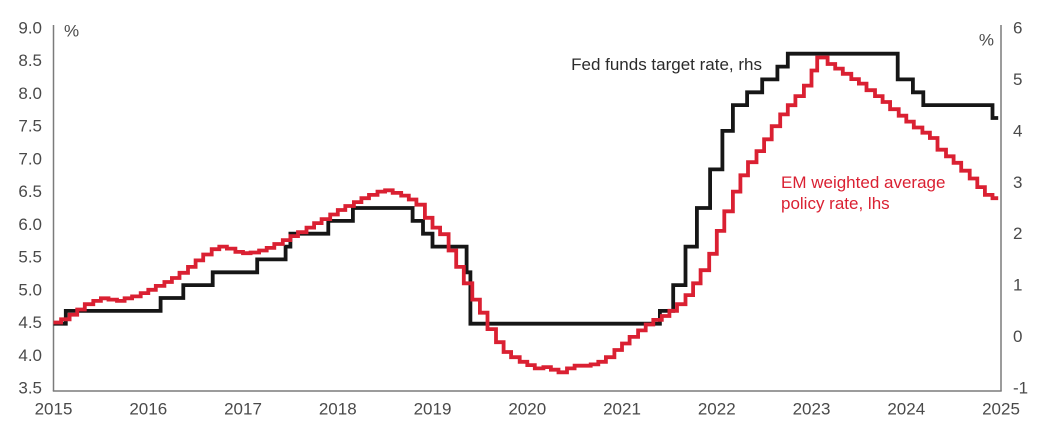 The image size is (1041, 435). I want to click on legend-em: EM weighted average policy rate, lhs, so click(863, 193).